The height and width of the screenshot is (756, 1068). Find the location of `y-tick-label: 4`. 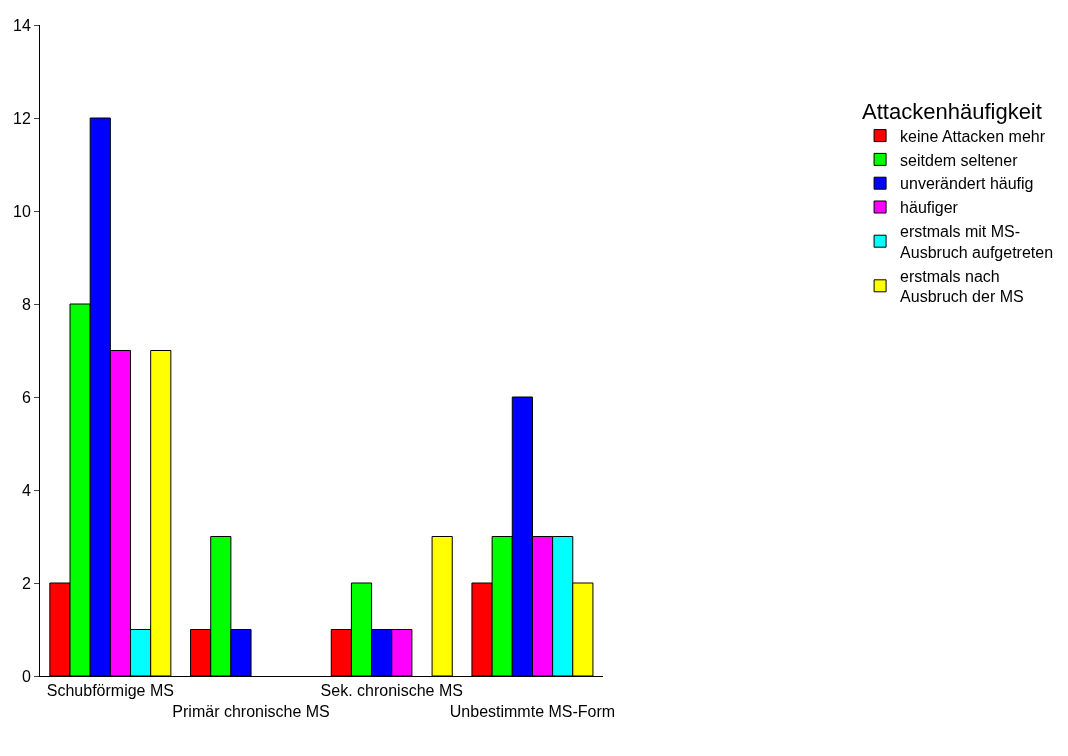

y-tick-label: 4 is located at coordinates (26, 490).